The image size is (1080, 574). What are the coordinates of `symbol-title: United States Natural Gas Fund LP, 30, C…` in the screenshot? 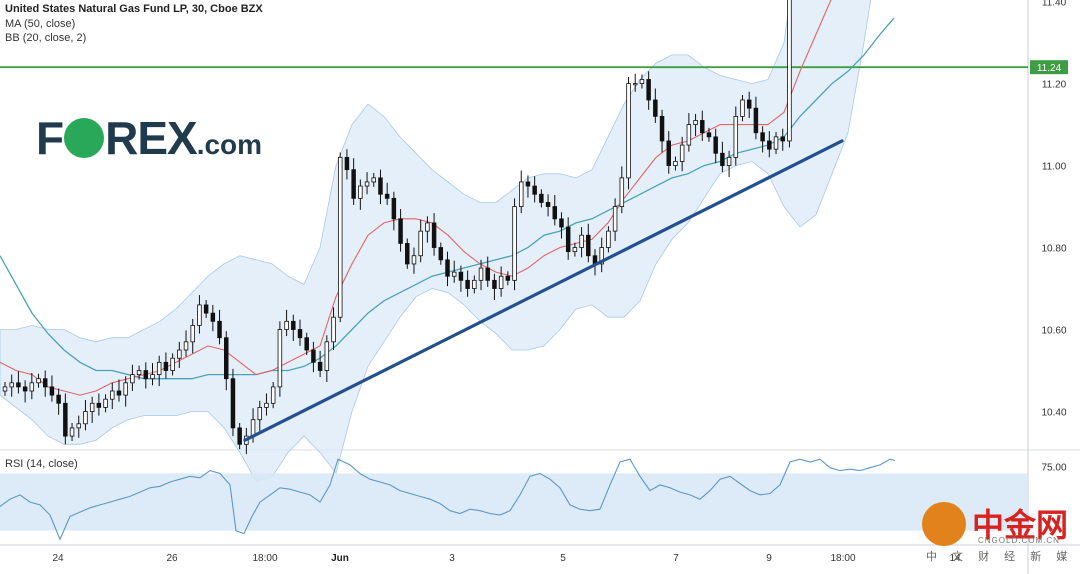 It's located at (134, 9).